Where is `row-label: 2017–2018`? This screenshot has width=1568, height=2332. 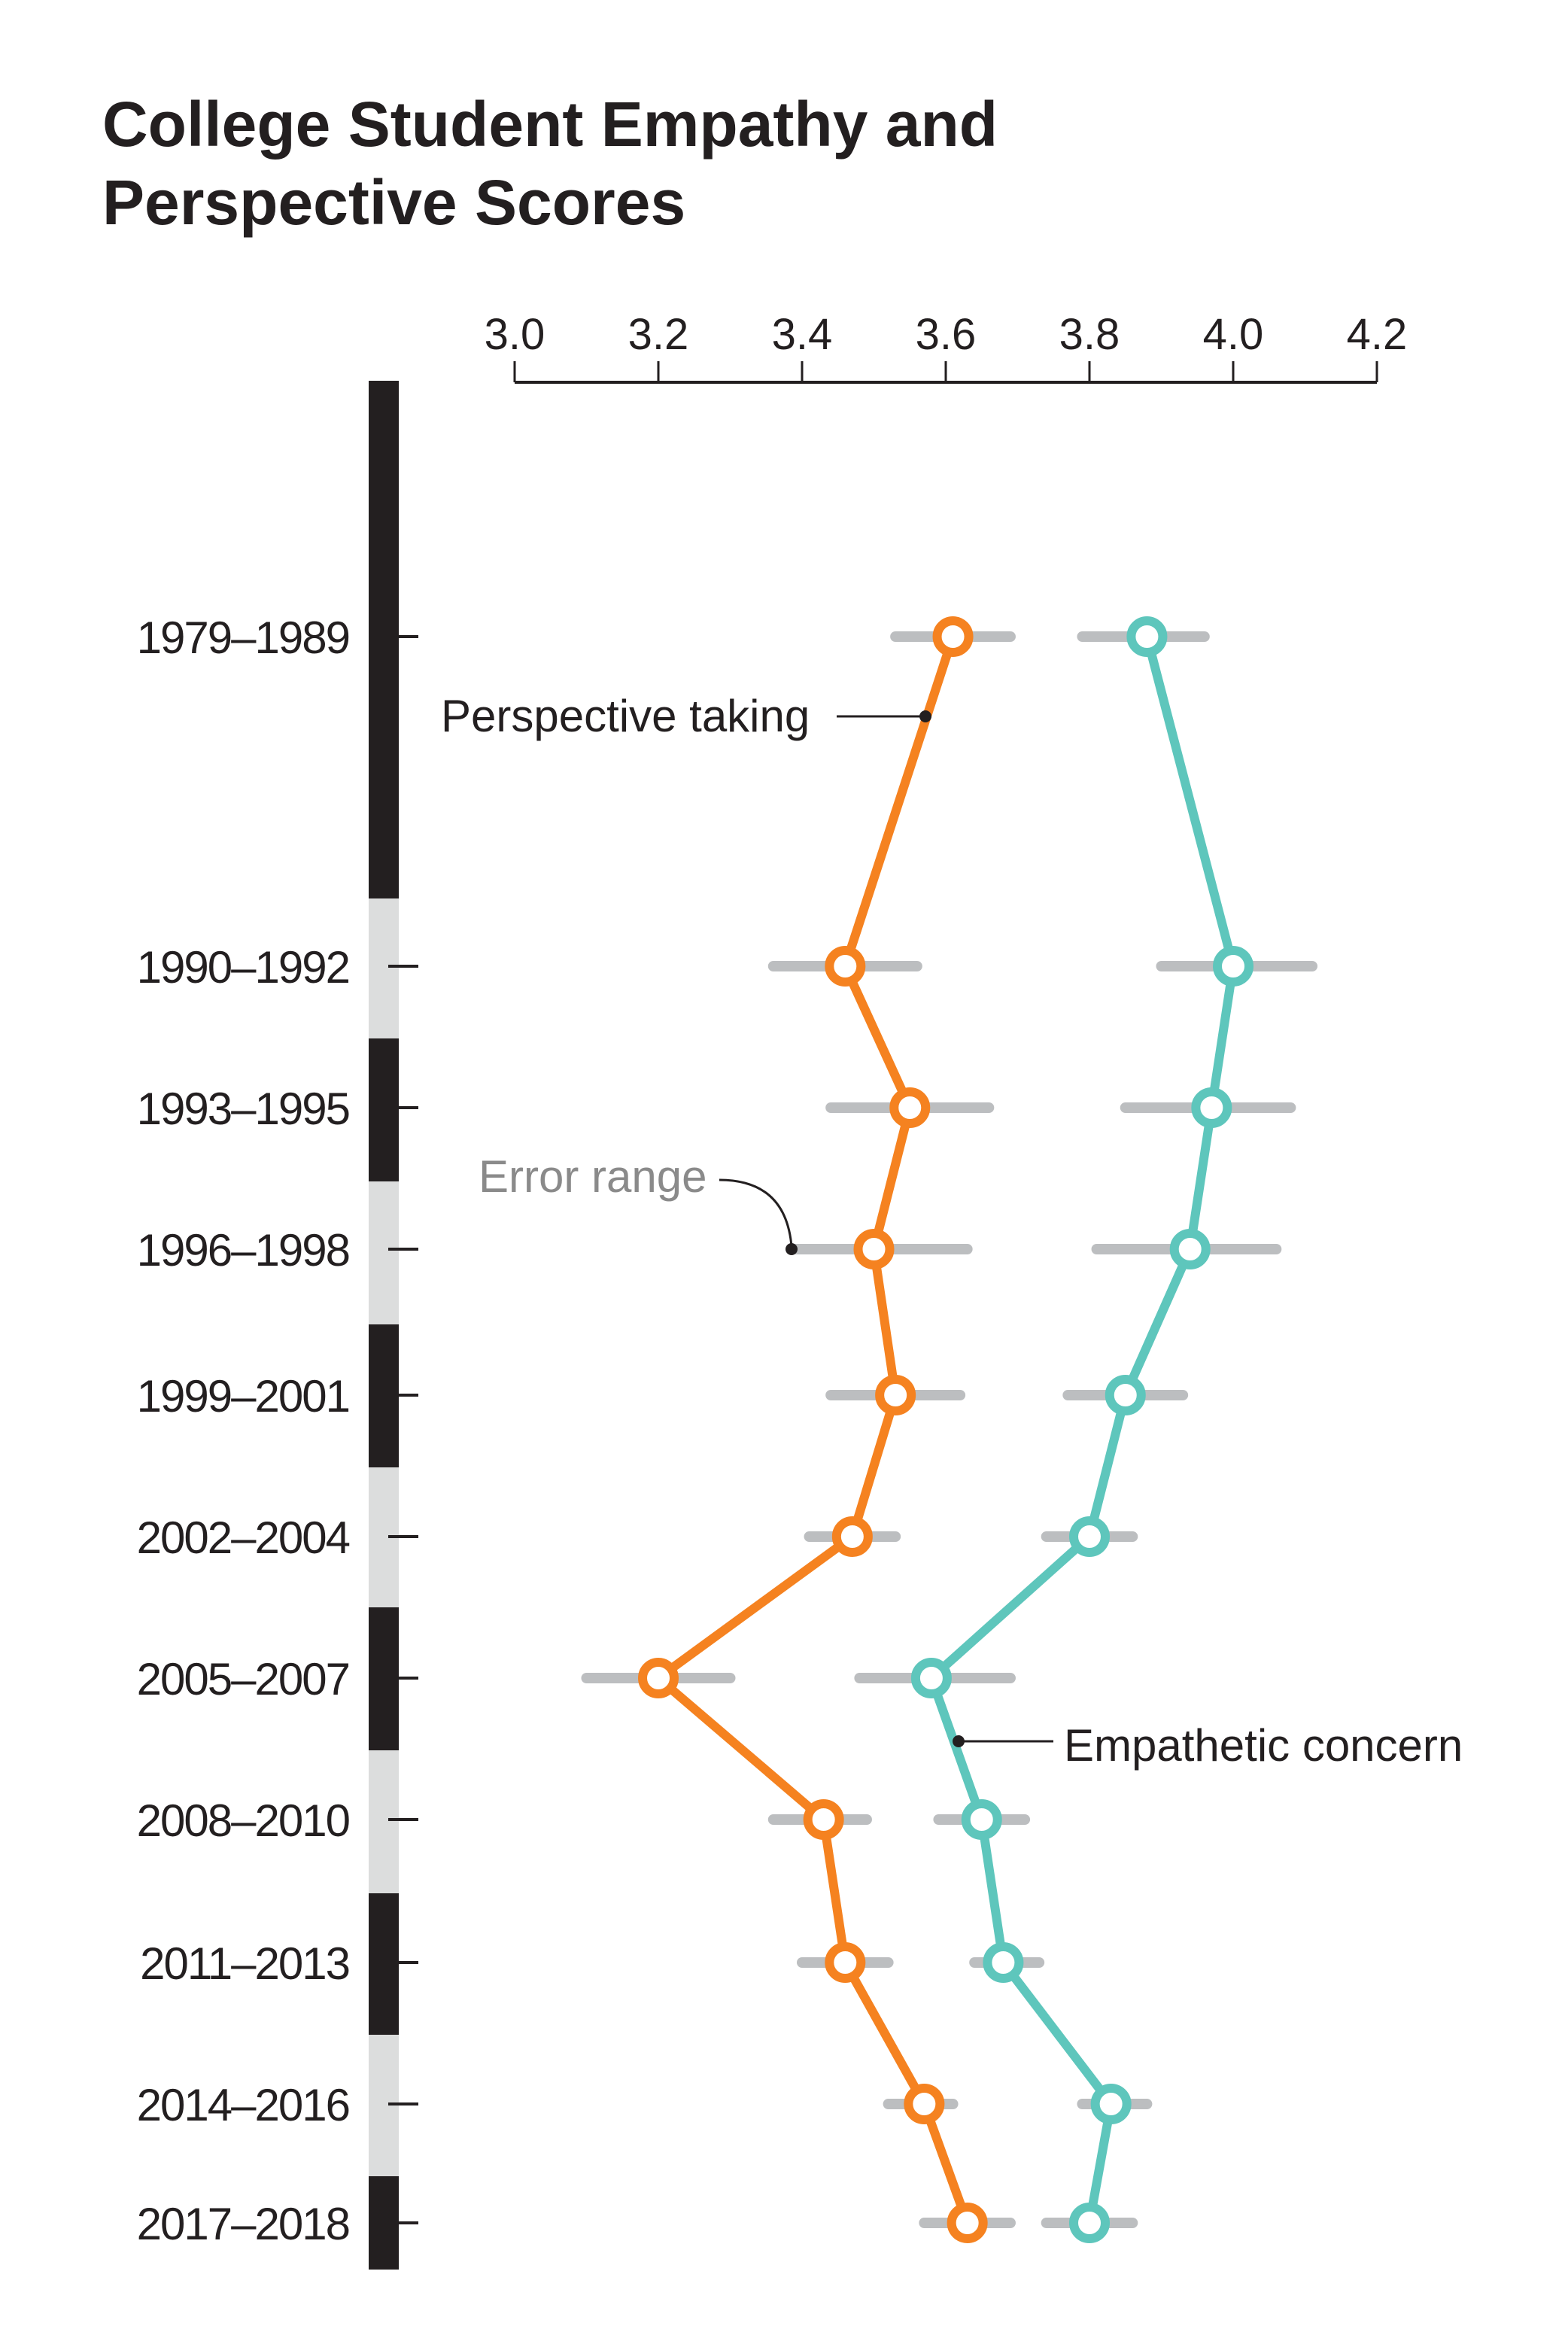 row-label: 2017–2018 is located at coordinates (243, 2224).